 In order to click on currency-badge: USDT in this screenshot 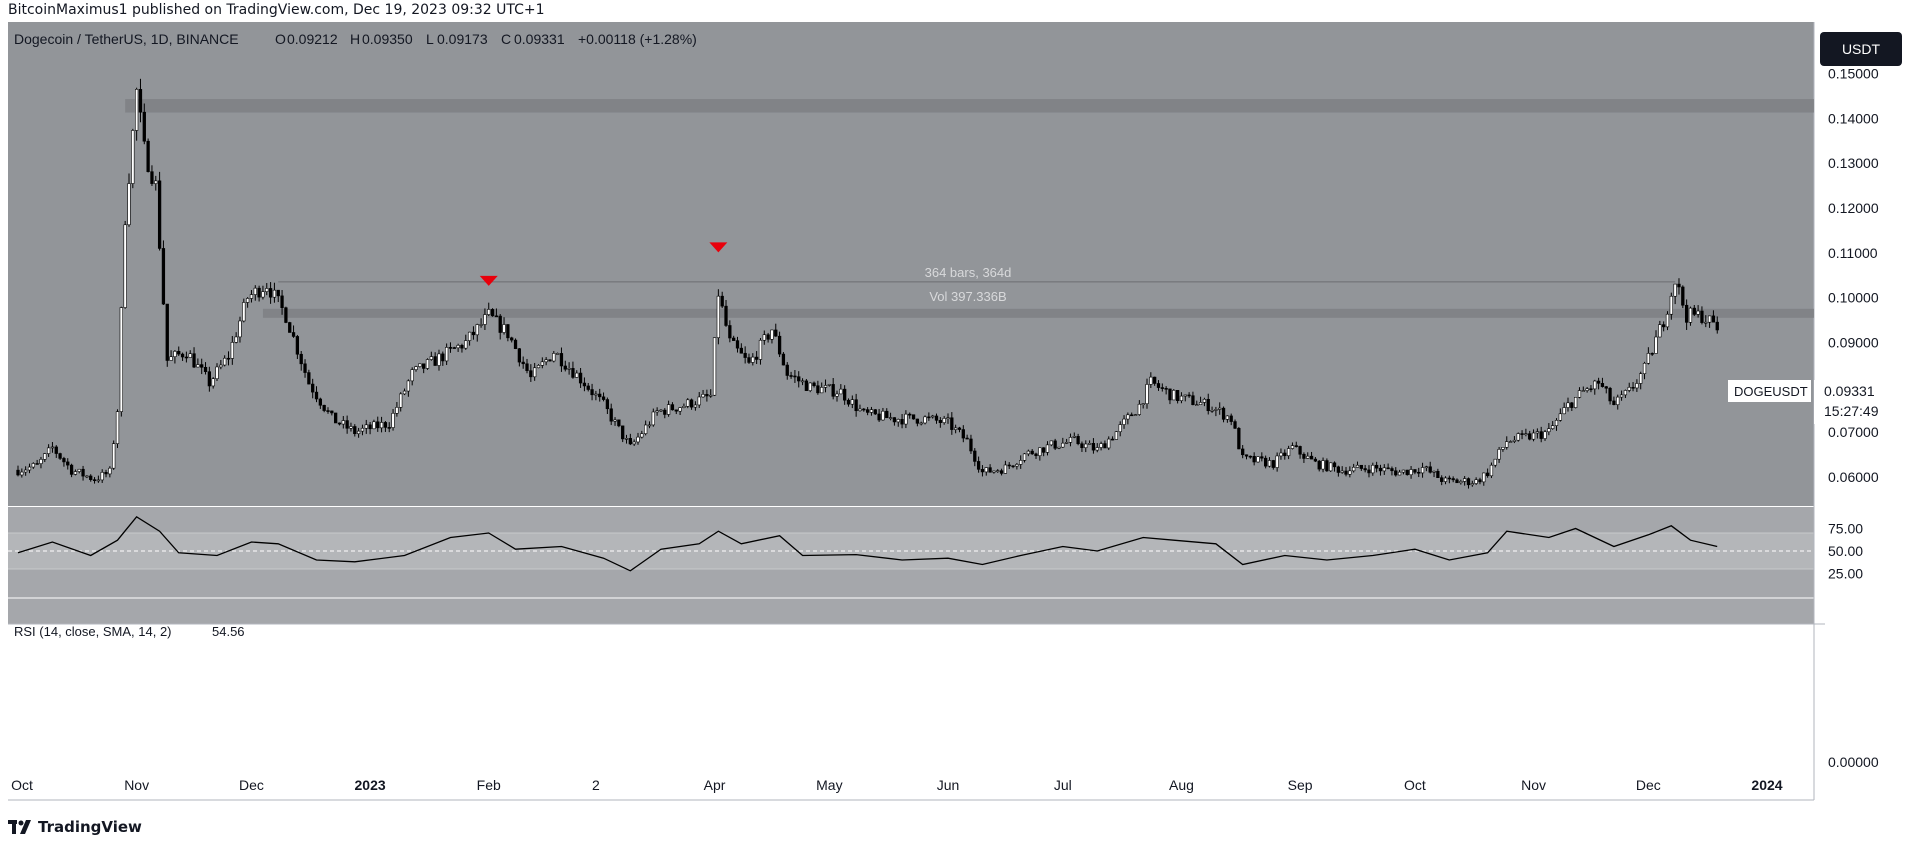, I will do `click(1861, 49)`.